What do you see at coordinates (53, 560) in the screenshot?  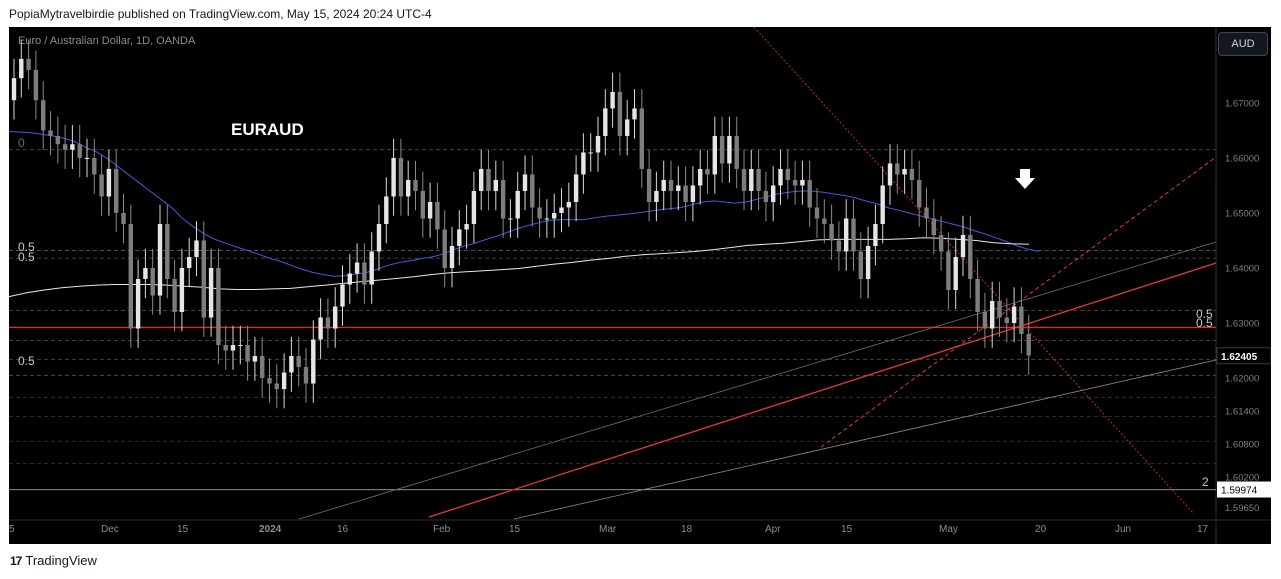 I see `footer-brand: 17 TradingView` at bounding box center [53, 560].